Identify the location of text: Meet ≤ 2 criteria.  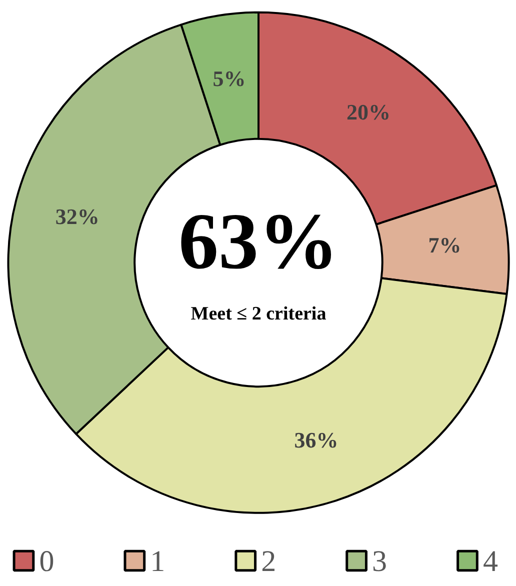
(258, 314).